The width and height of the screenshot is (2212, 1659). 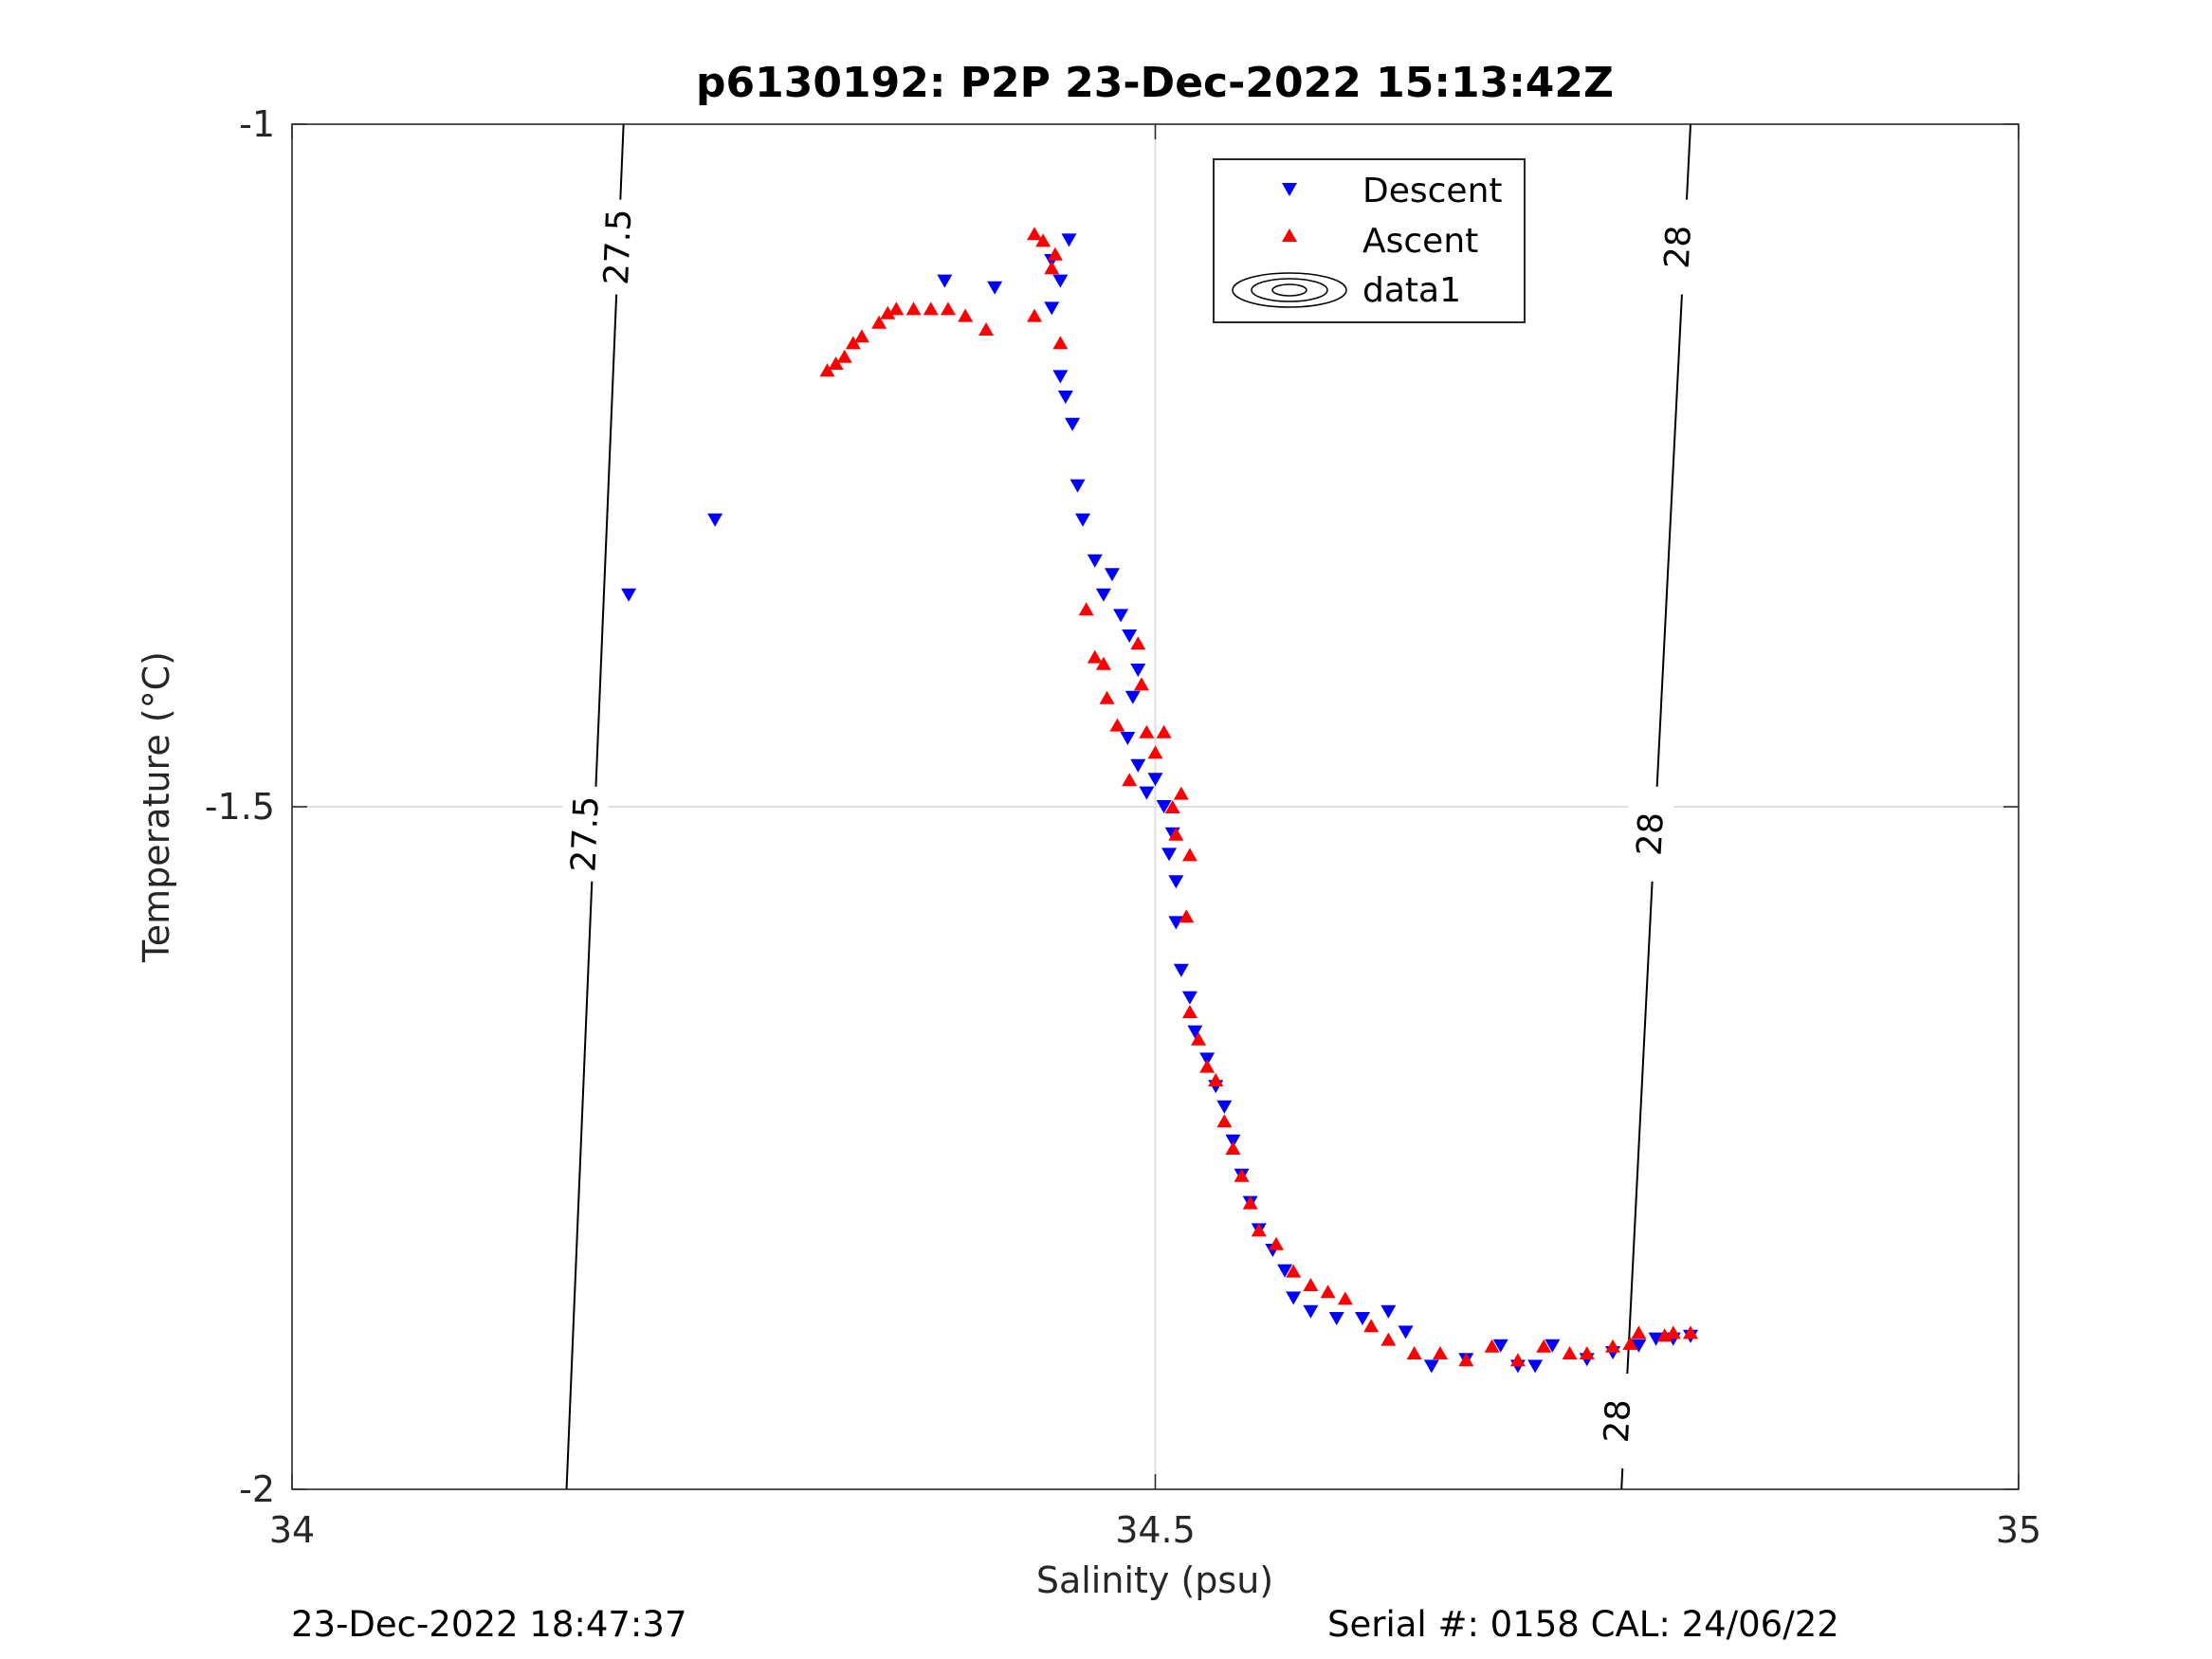 What do you see at coordinates (1432, 191) in the screenshot?
I see `legend-descent-label: Descent` at bounding box center [1432, 191].